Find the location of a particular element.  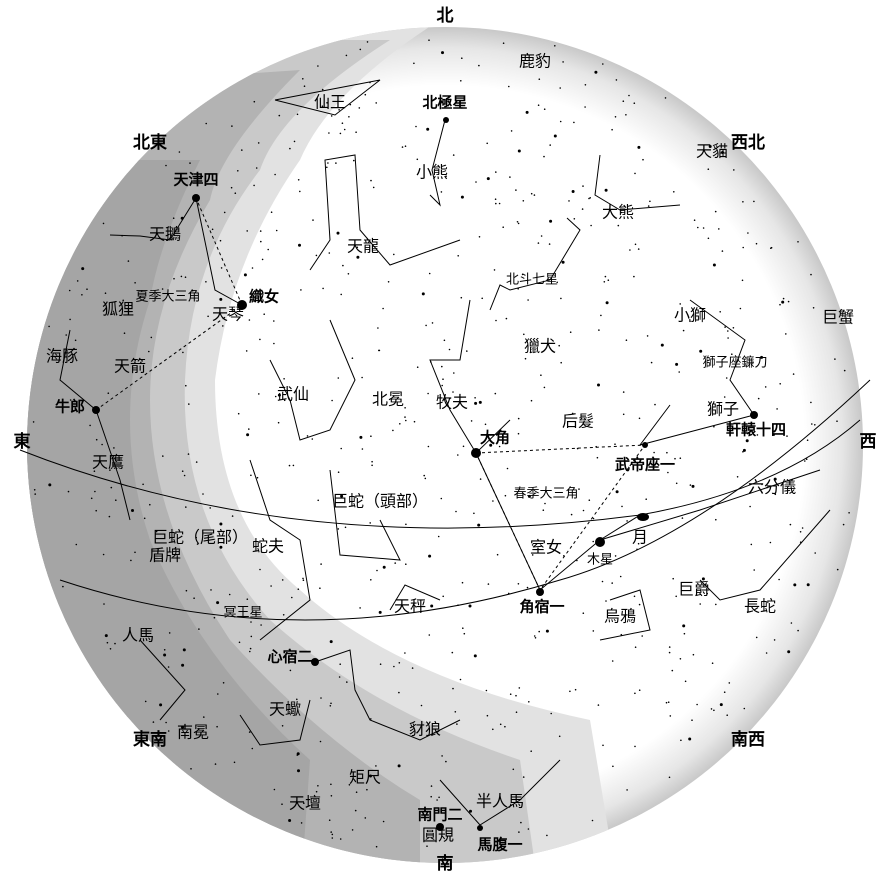

constellation-label: 圓規 is located at coordinates (438, 835).